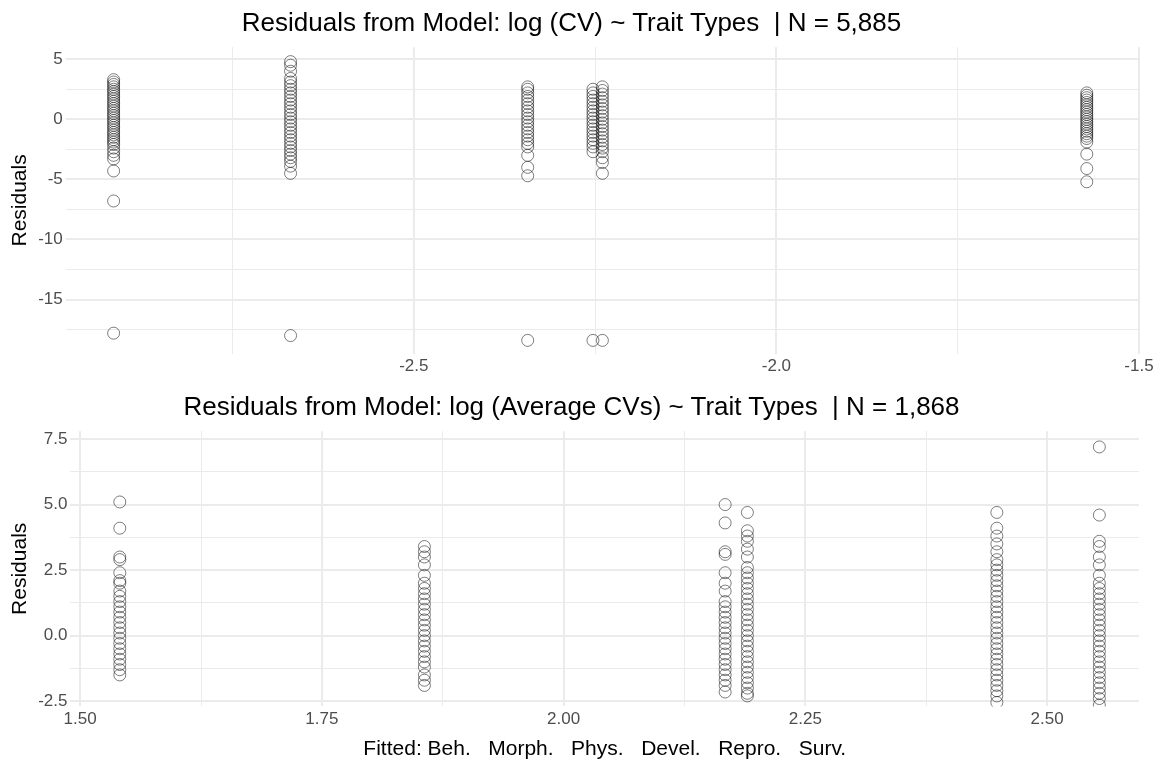  Describe the element at coordinates (50, 299) in the screenshot. I see `y-tick-label: -15` at that location.